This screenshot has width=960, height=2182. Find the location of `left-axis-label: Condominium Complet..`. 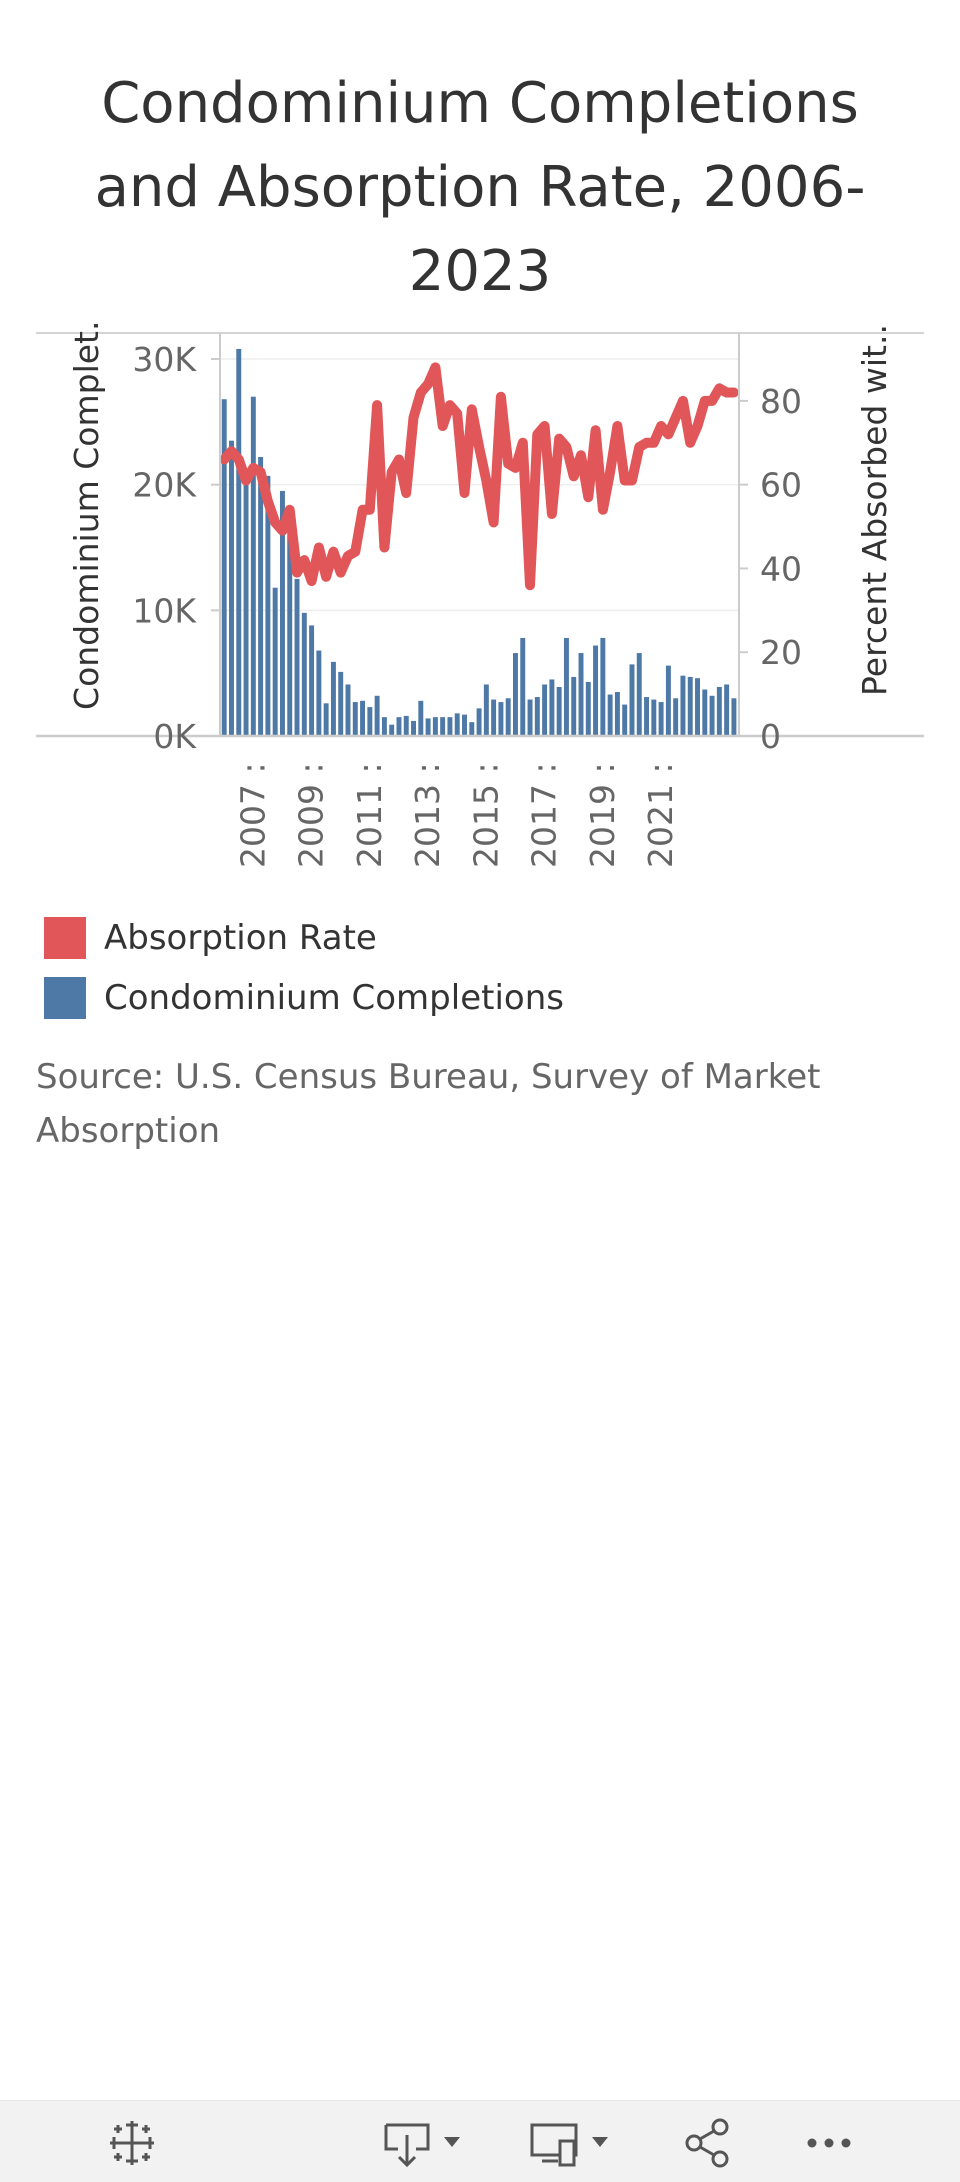

left-axis-label: Condominium Complet.. is located at coordinates (86, 515).